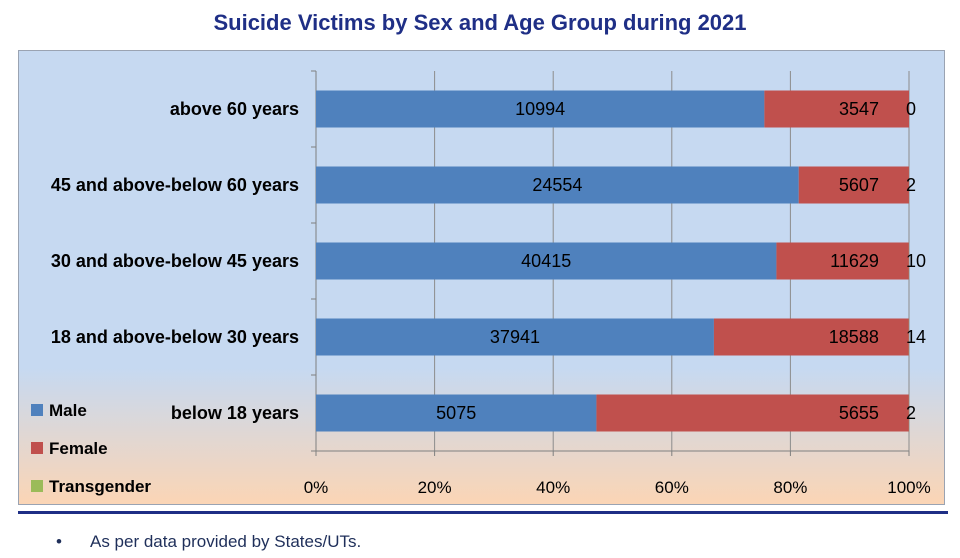  Describe the element at coordinates (435, 487) in the screenshot. I see `x-tick-label: 20%` at that location.